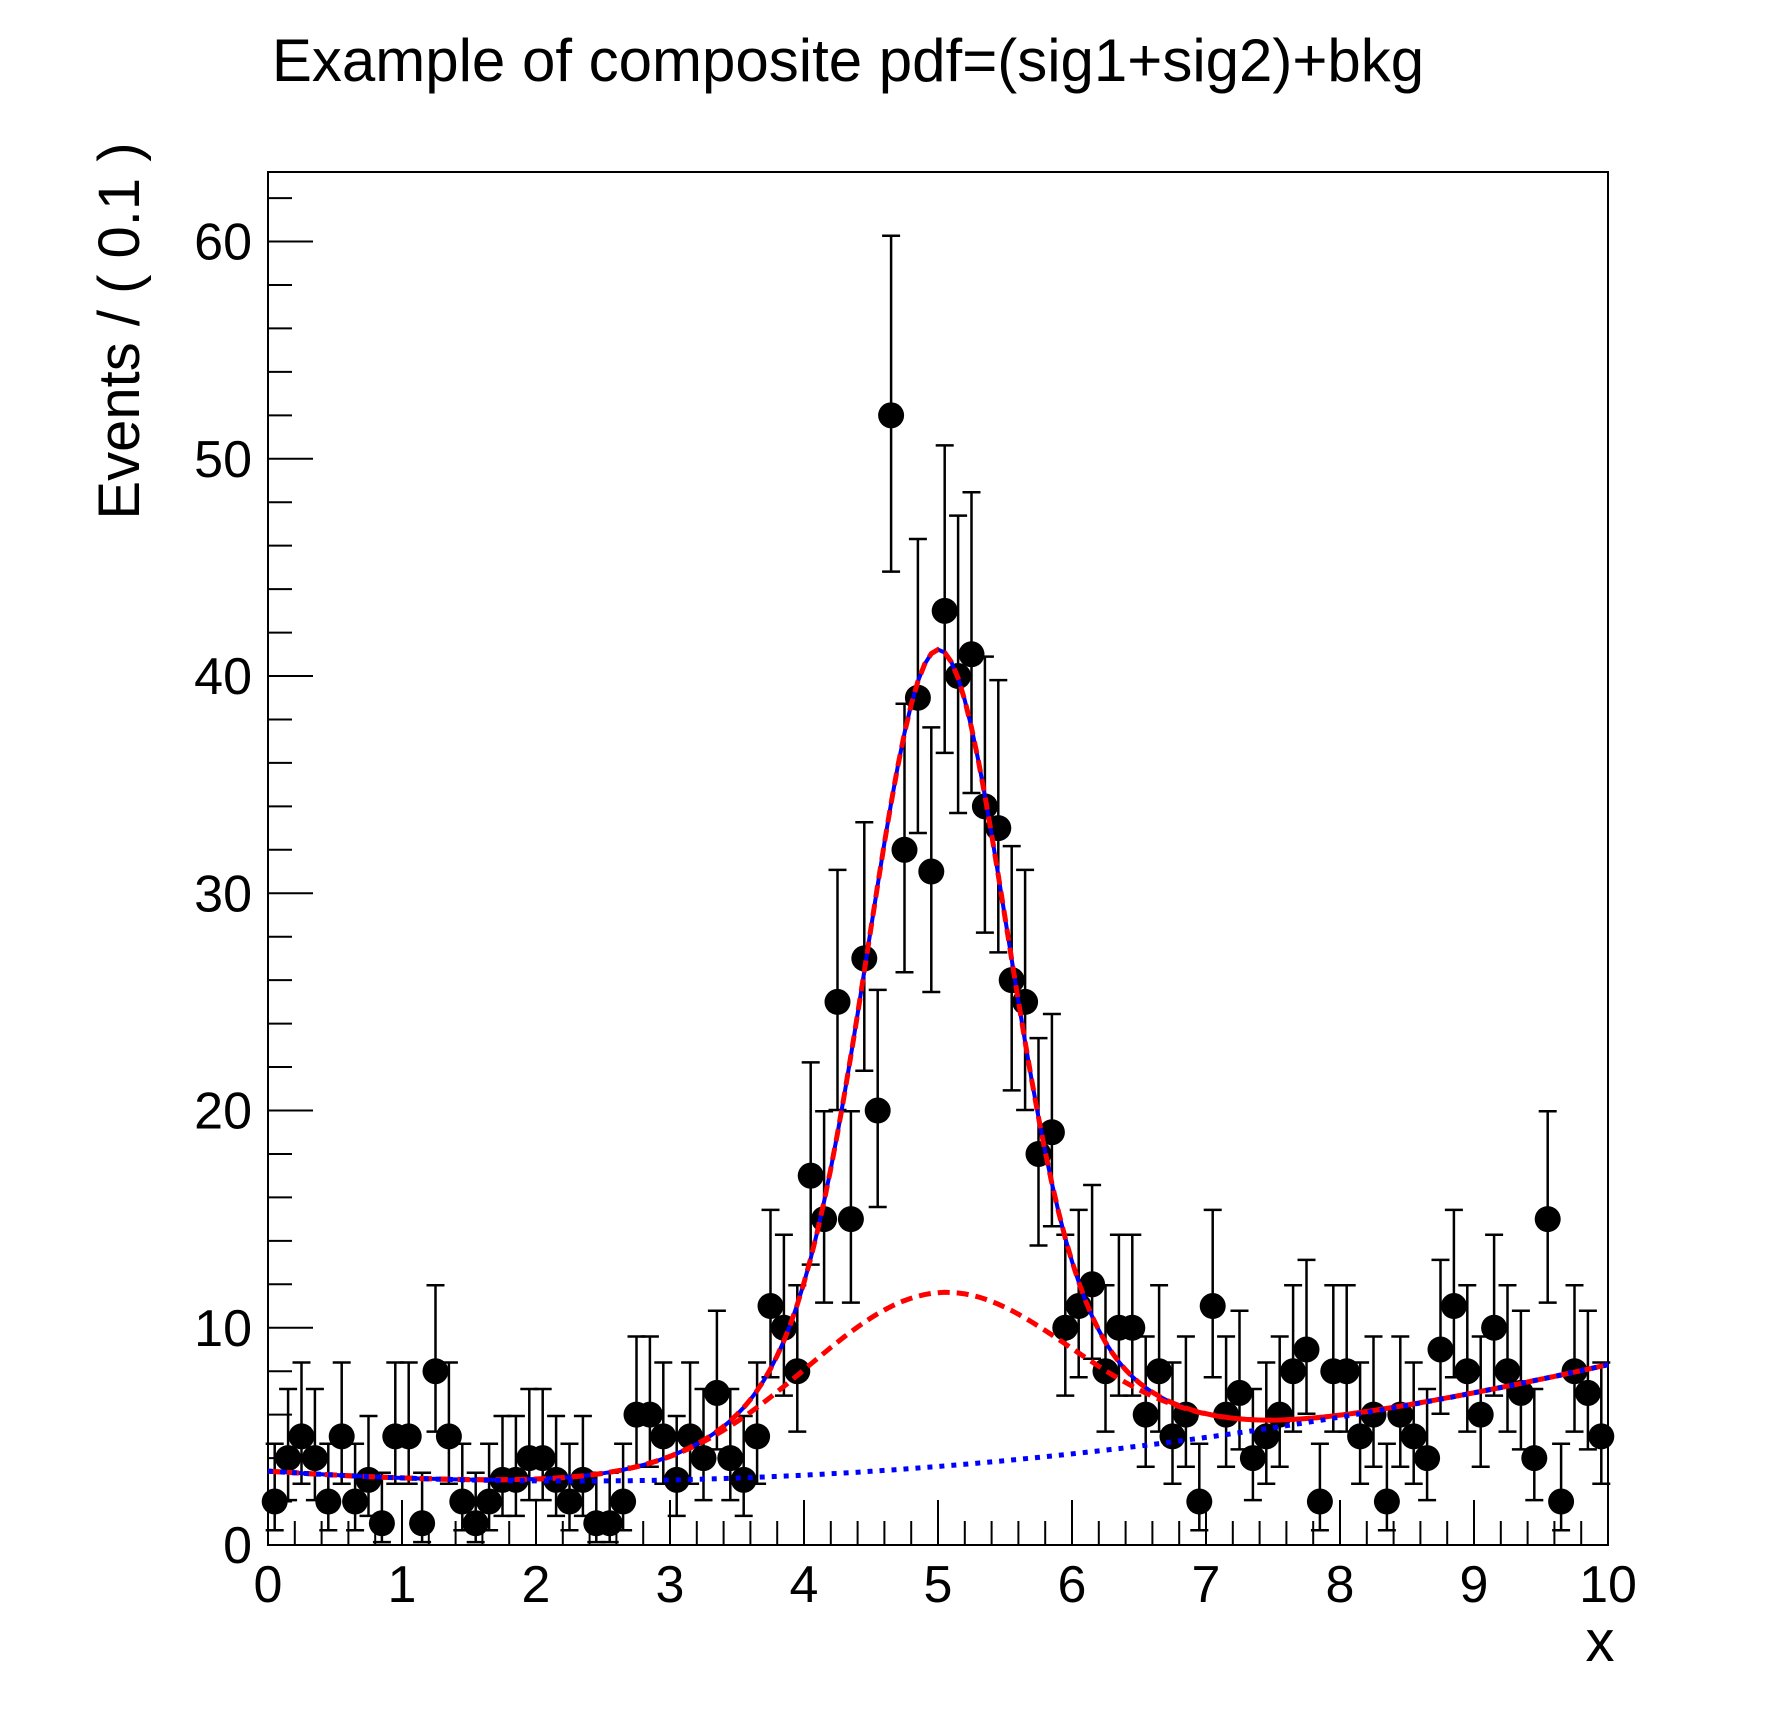 Image resolution: width=1788 pixels, height=1716 pixels. I want to click on x-tick-label: 0, so click(268, 1585).